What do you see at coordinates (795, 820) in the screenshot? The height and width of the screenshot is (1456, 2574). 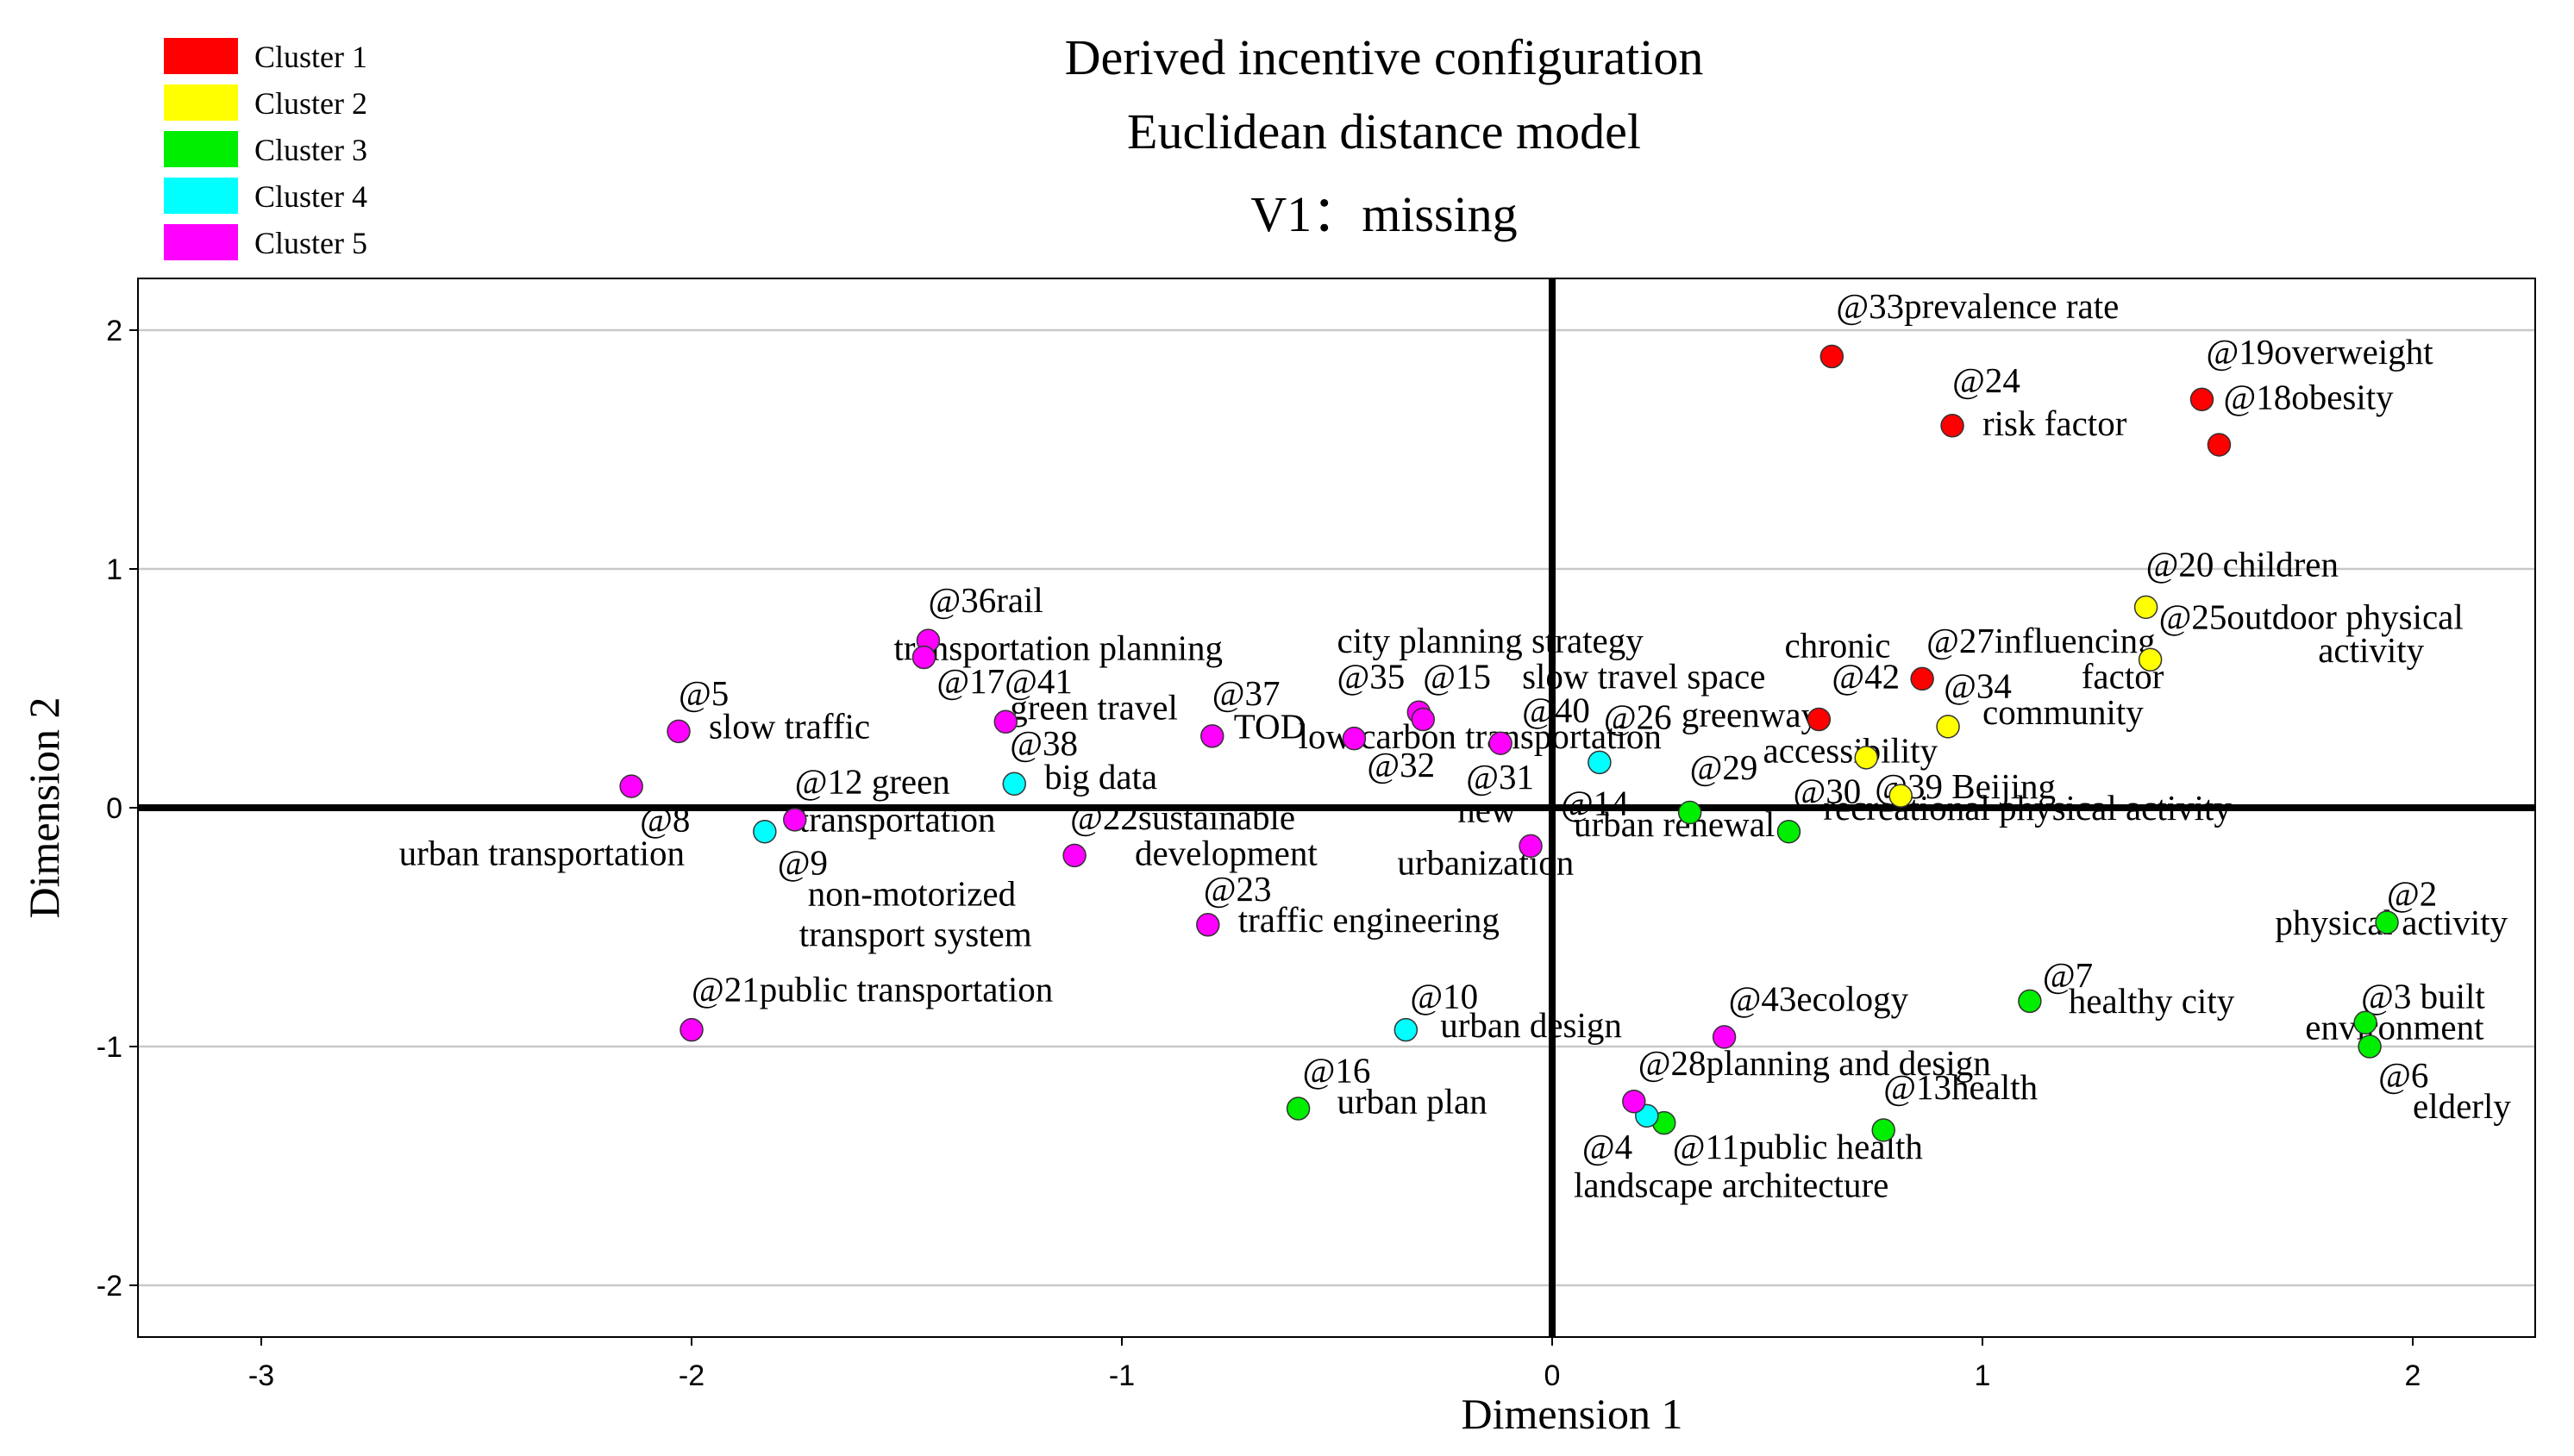 I see `data-point-k12` at bounding box center [795, 820].